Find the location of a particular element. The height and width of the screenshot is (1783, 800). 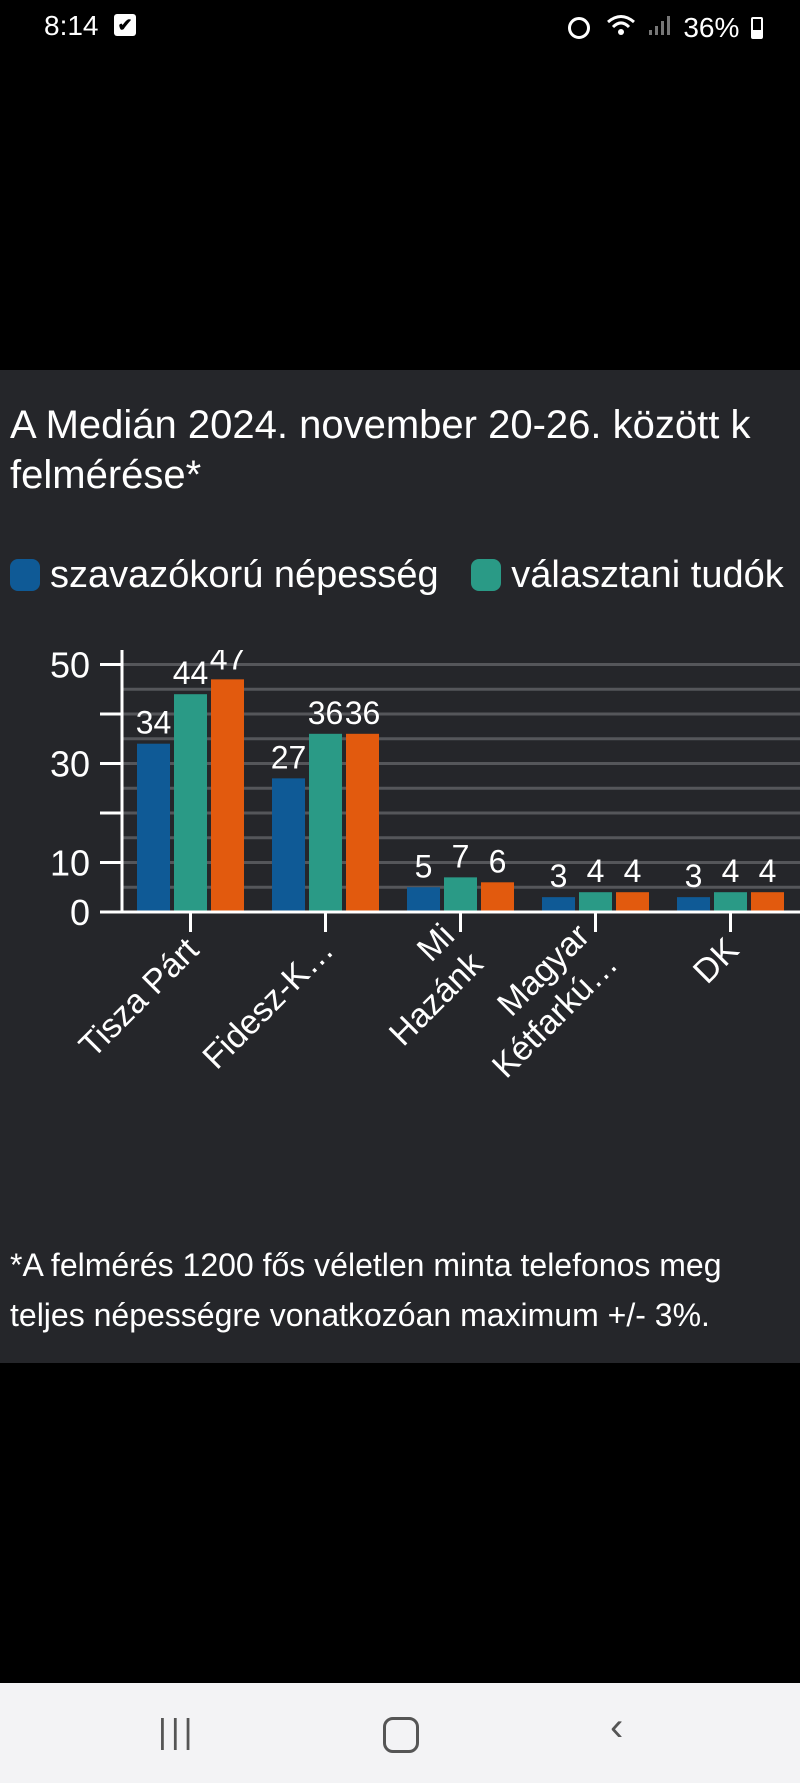

chart-title-line2: felmérése* is located at coordinates (106, 475).